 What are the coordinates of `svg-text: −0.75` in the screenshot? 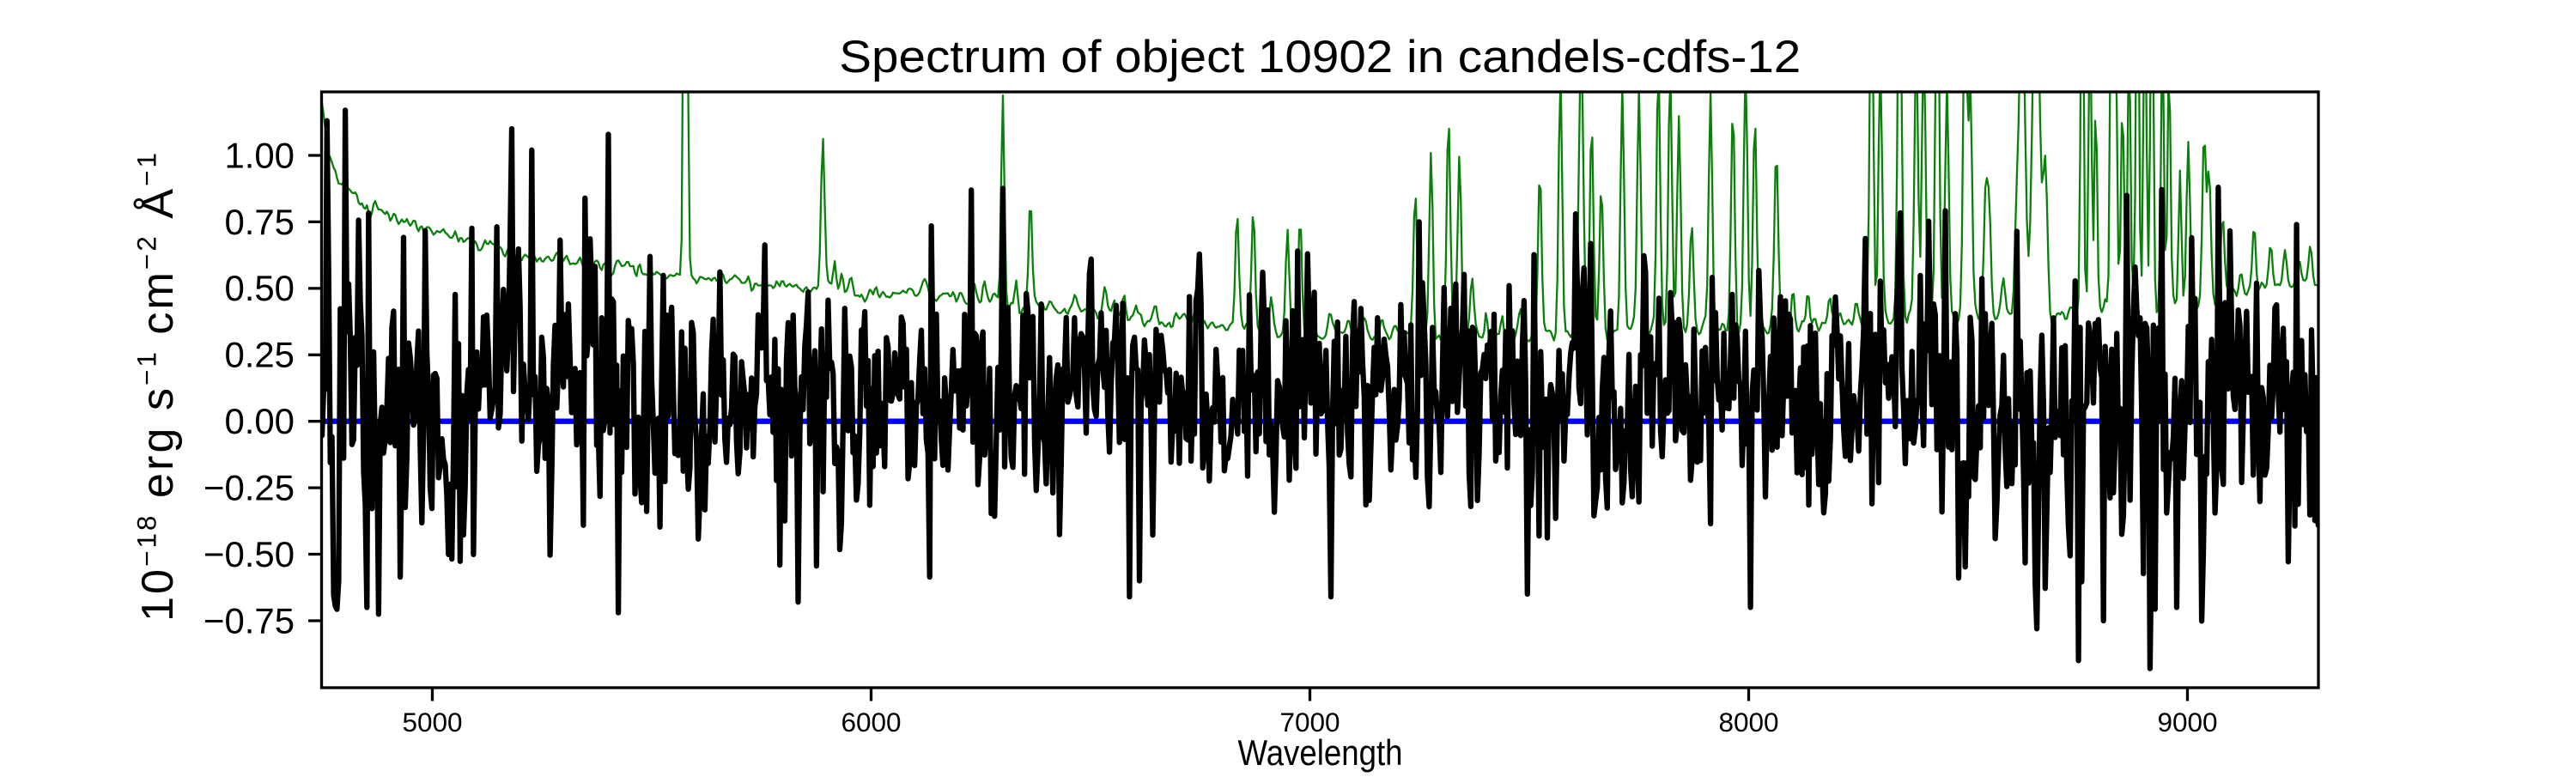 It's located at (250, 620).